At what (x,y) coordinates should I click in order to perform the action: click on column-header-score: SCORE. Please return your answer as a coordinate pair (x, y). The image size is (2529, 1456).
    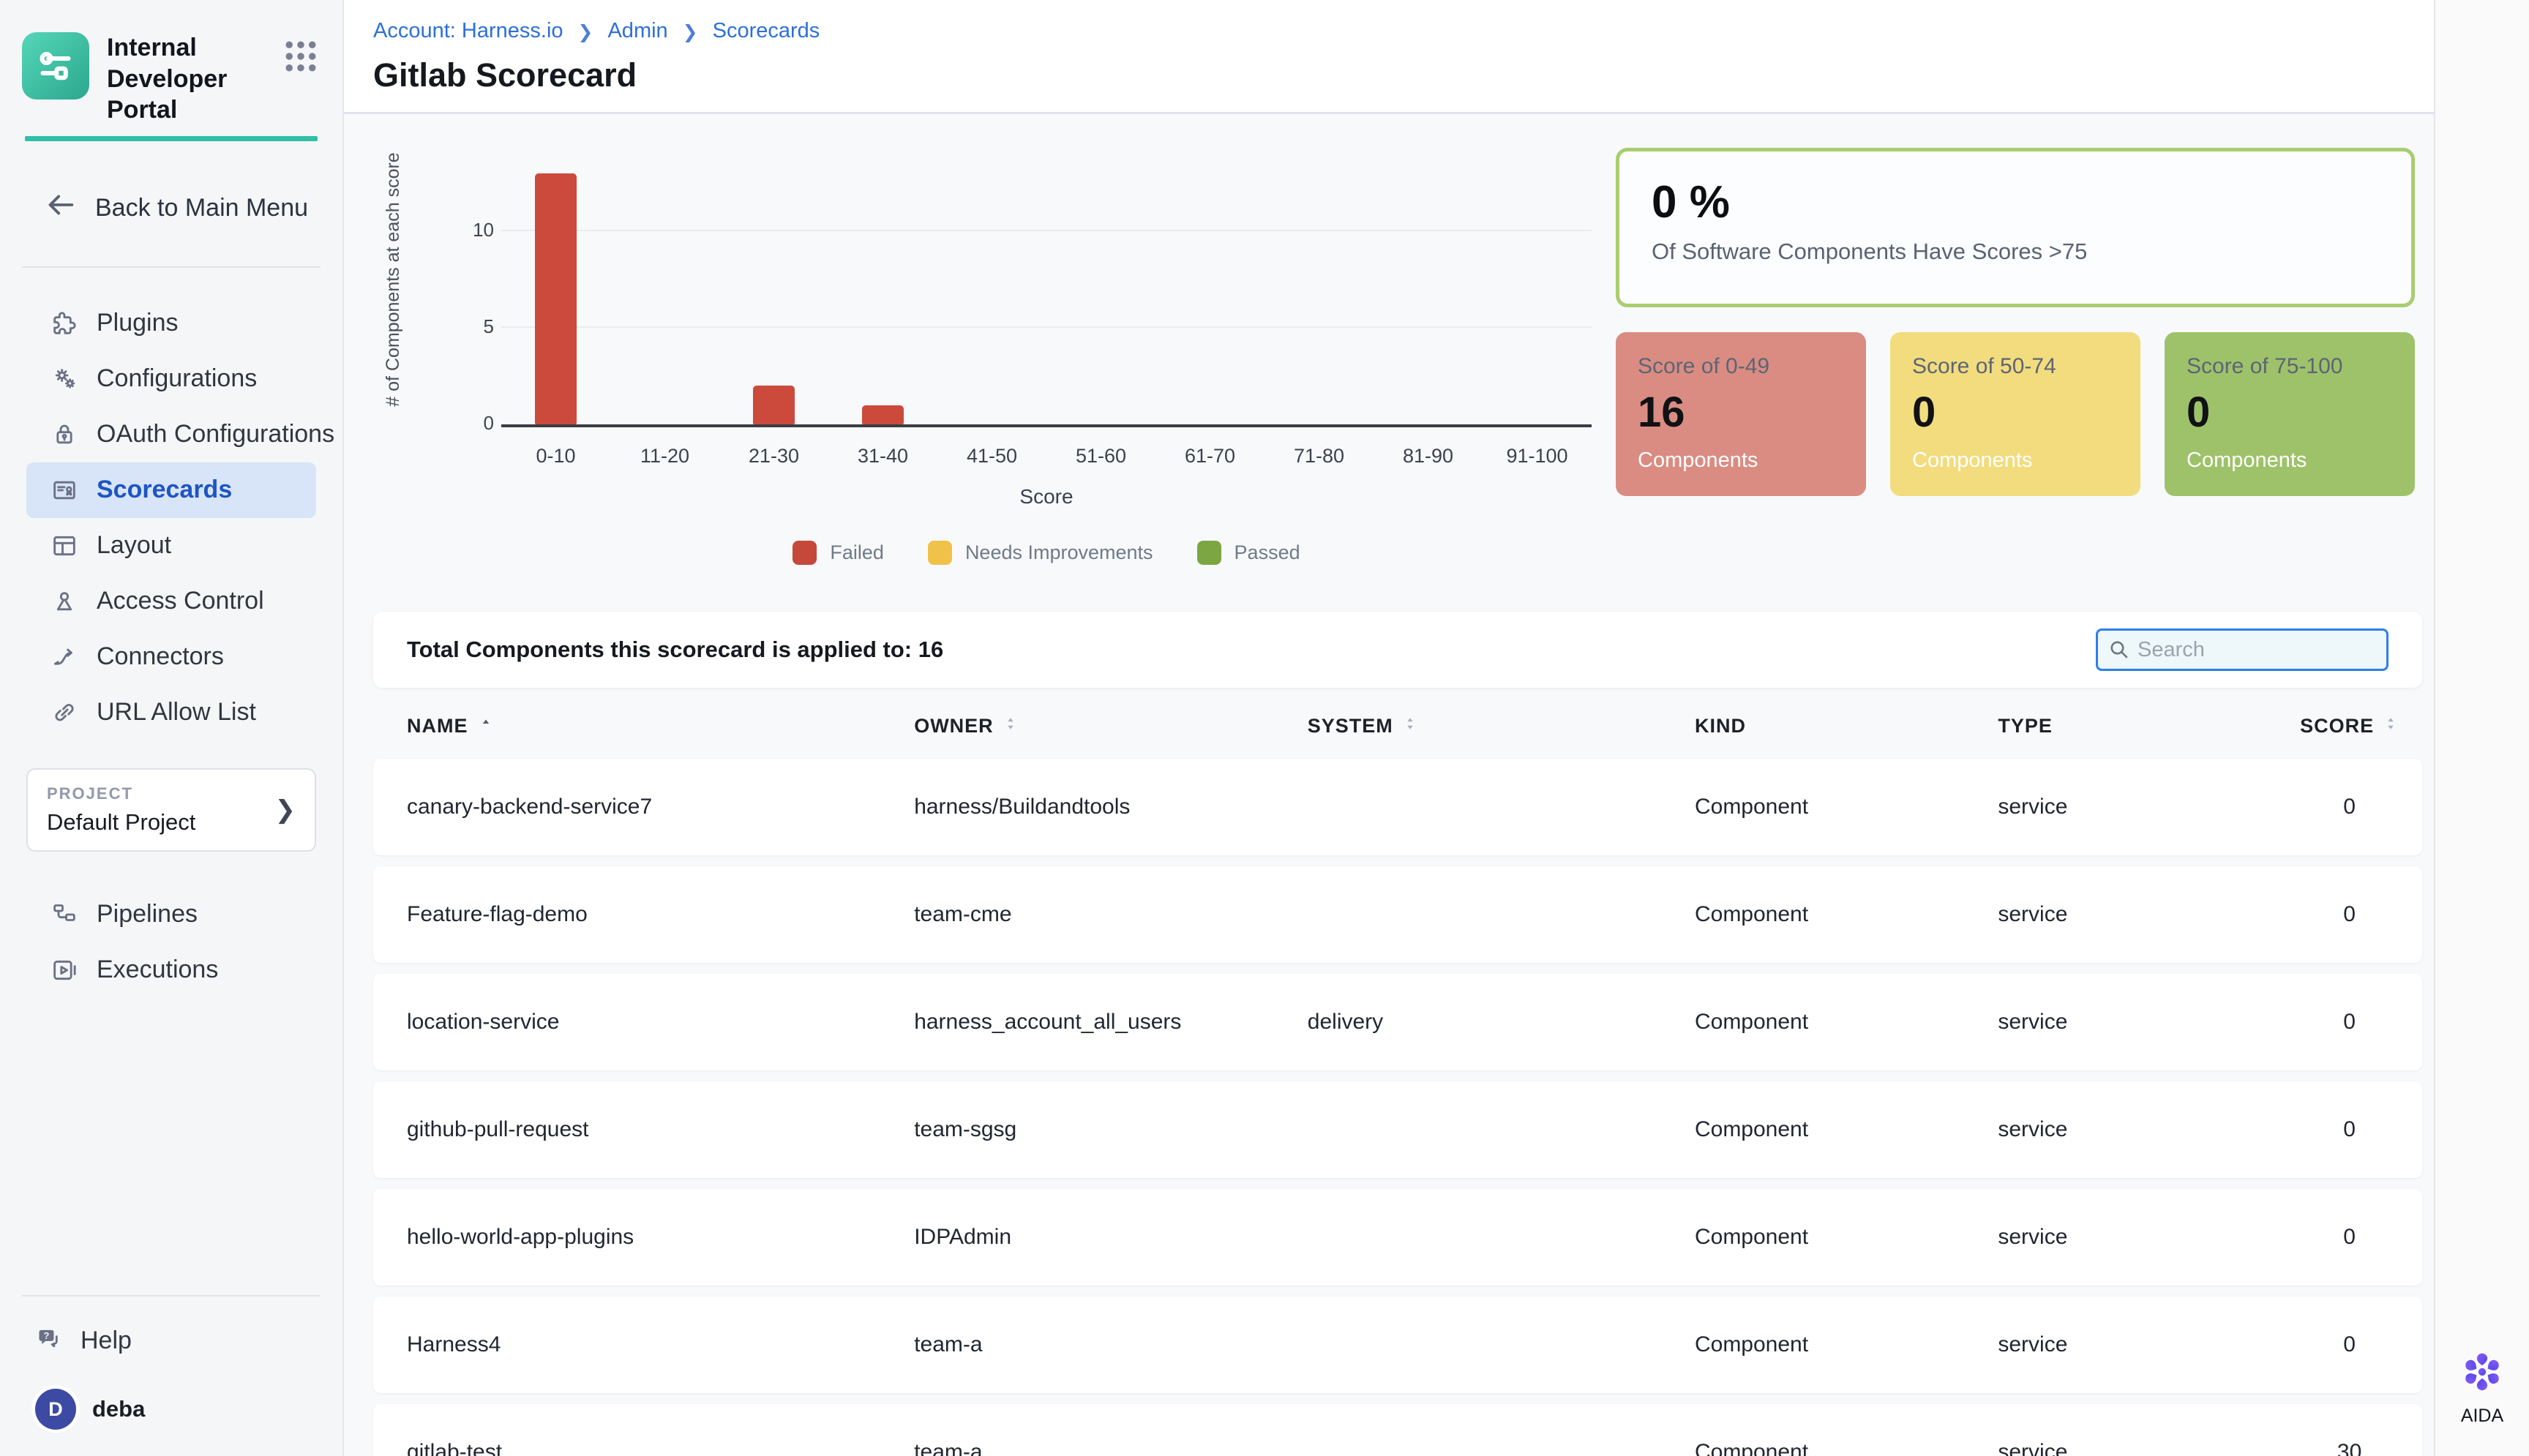
    Looking at the image, I should click on (2349, 726).